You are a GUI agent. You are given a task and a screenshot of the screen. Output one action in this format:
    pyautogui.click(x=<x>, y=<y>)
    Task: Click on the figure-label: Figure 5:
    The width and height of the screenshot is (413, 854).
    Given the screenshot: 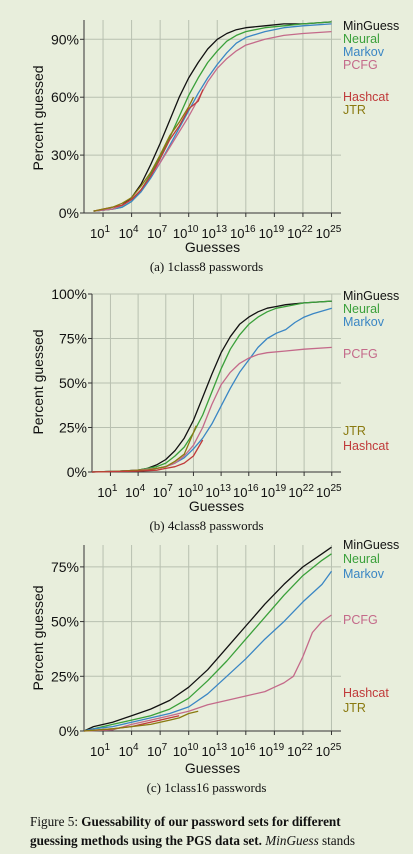 What is the action you would take?
    pyautogui.click(x=54, y=821)
    